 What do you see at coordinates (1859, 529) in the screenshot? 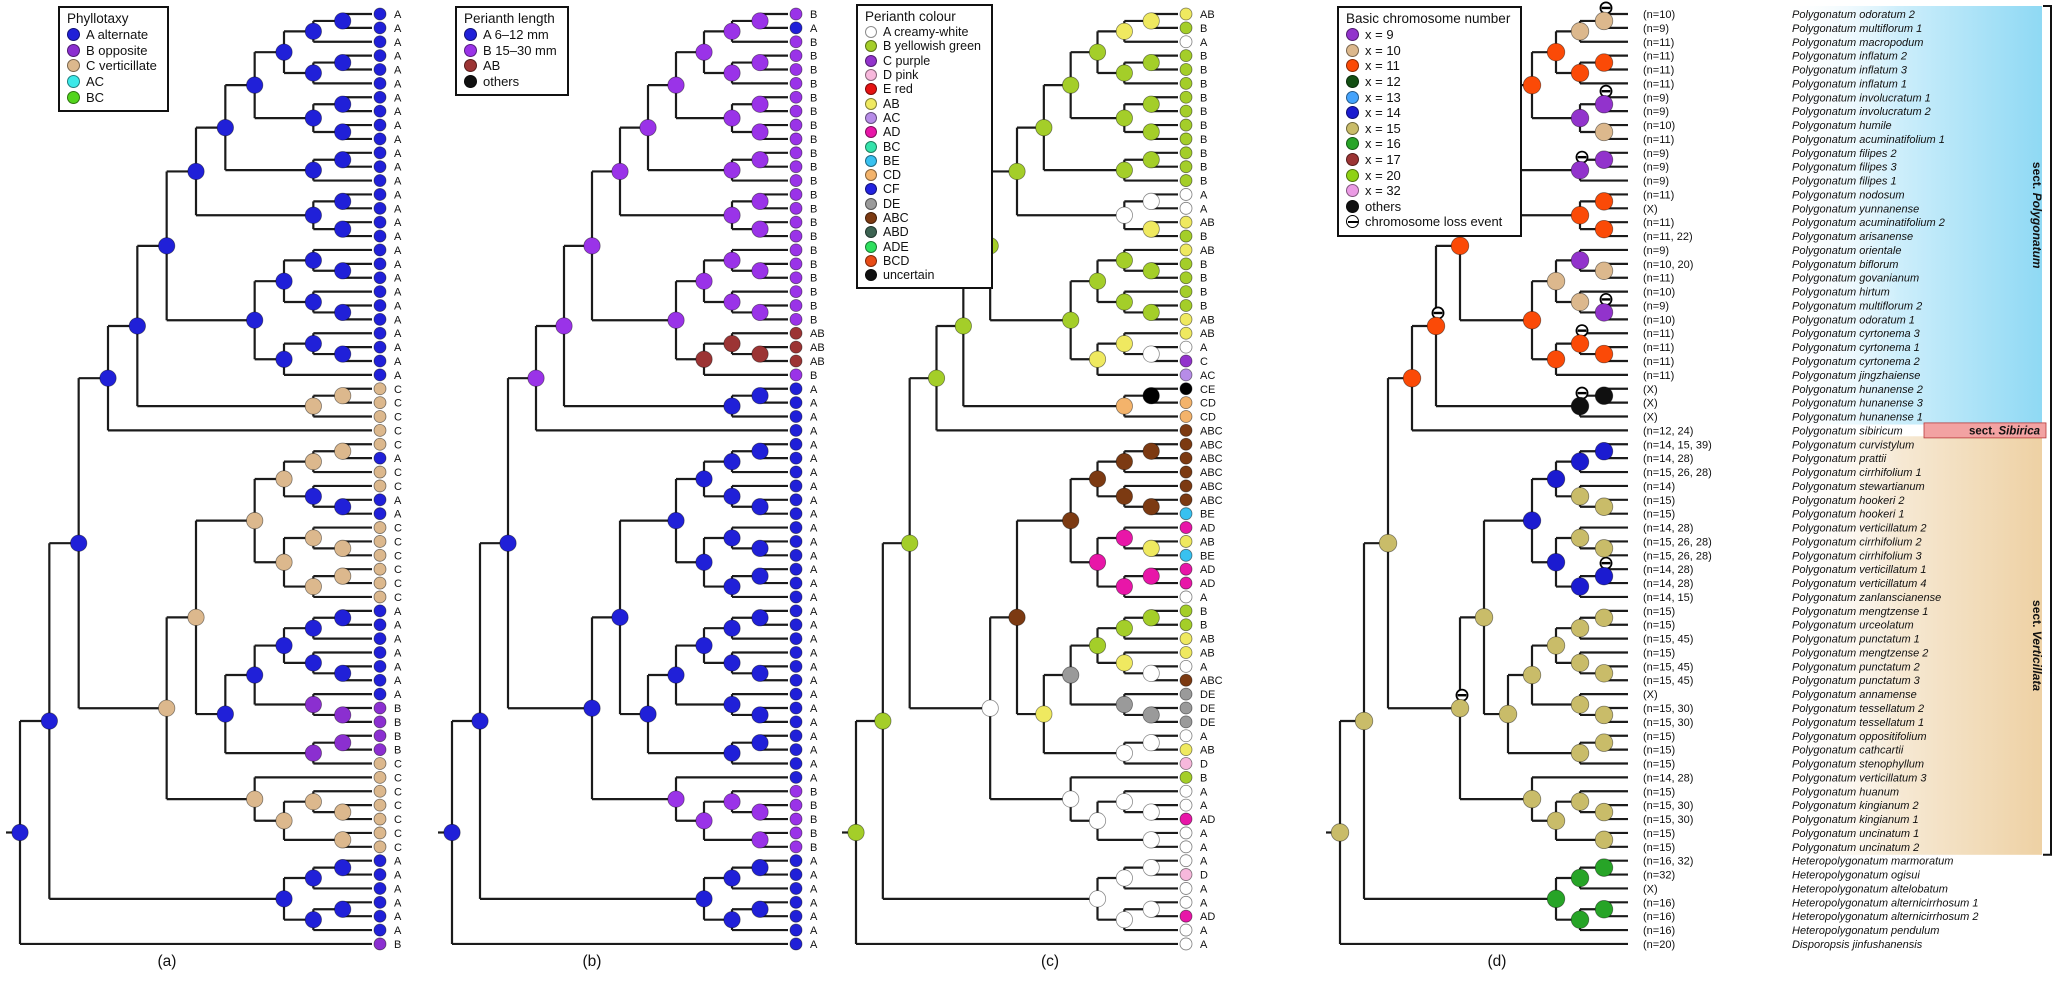
I see `species-name: Polygonatum verticillatum 2` at bounding box center [1859, 529].